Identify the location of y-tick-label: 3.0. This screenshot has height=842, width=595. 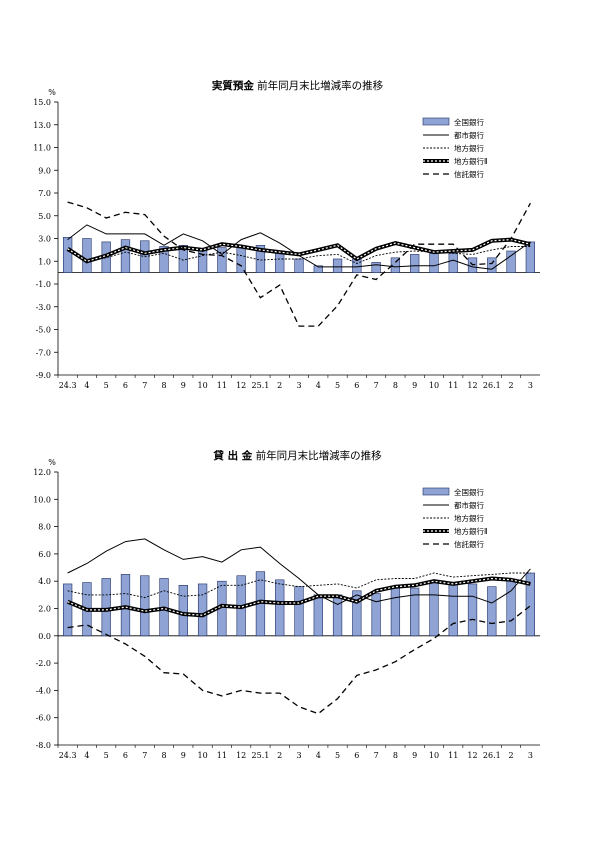
(44, 239).